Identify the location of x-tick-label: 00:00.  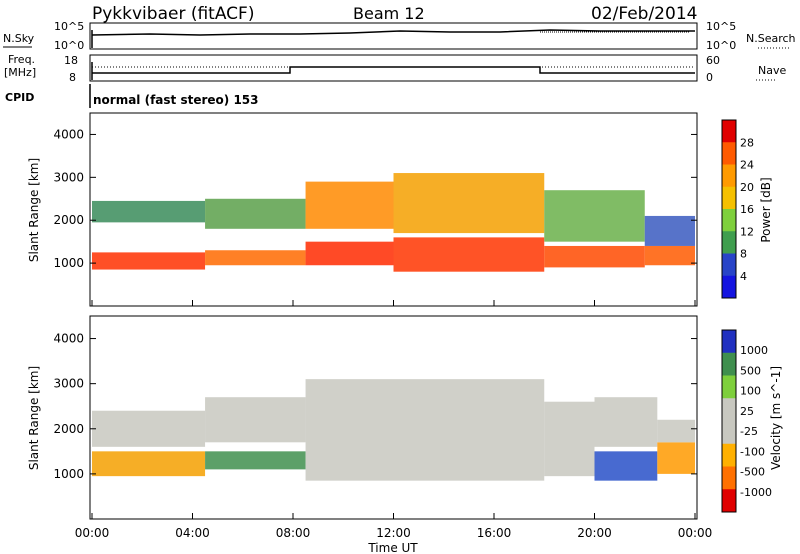
(92, 533).